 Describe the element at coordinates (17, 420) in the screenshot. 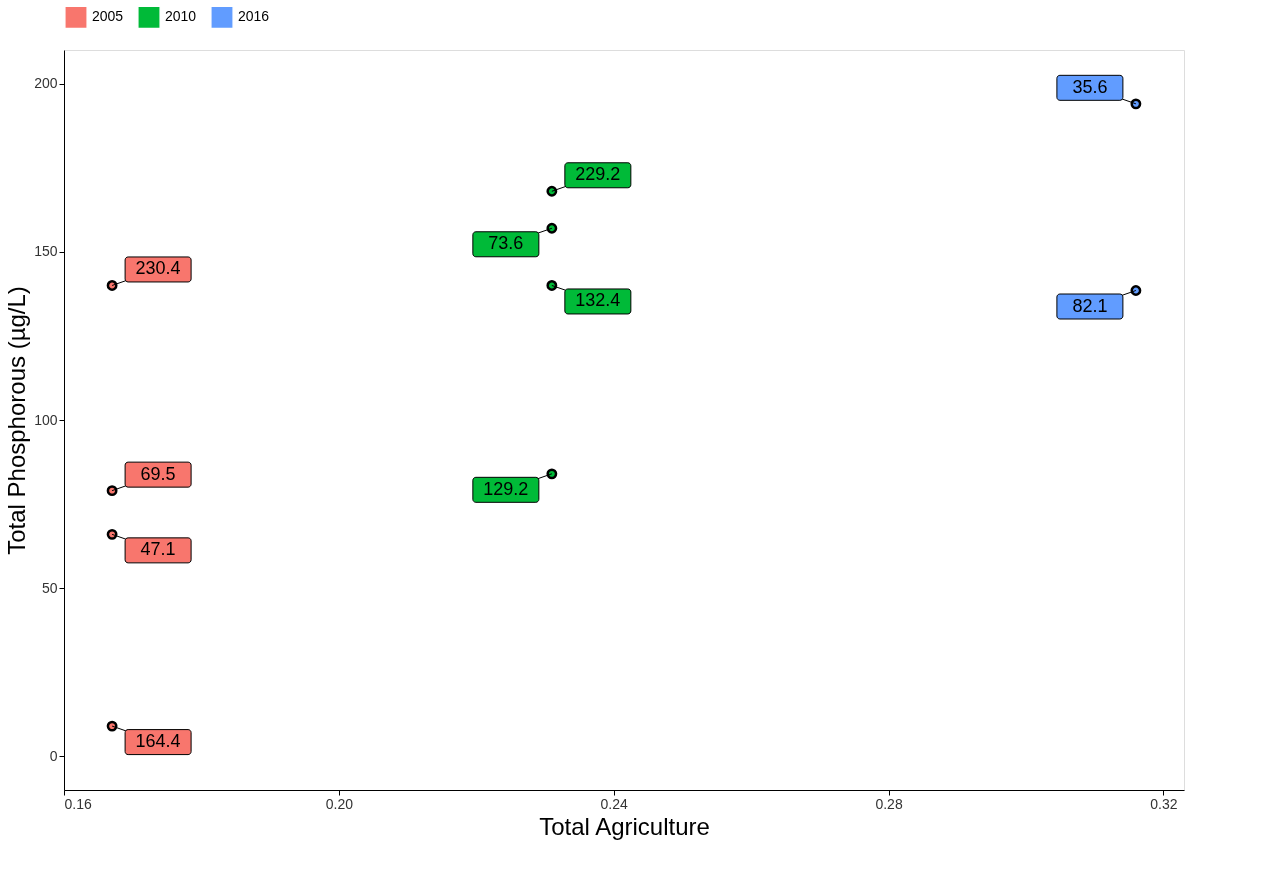

I see `y-axis-title: Total Phosphorous (µg/L)` at that location.